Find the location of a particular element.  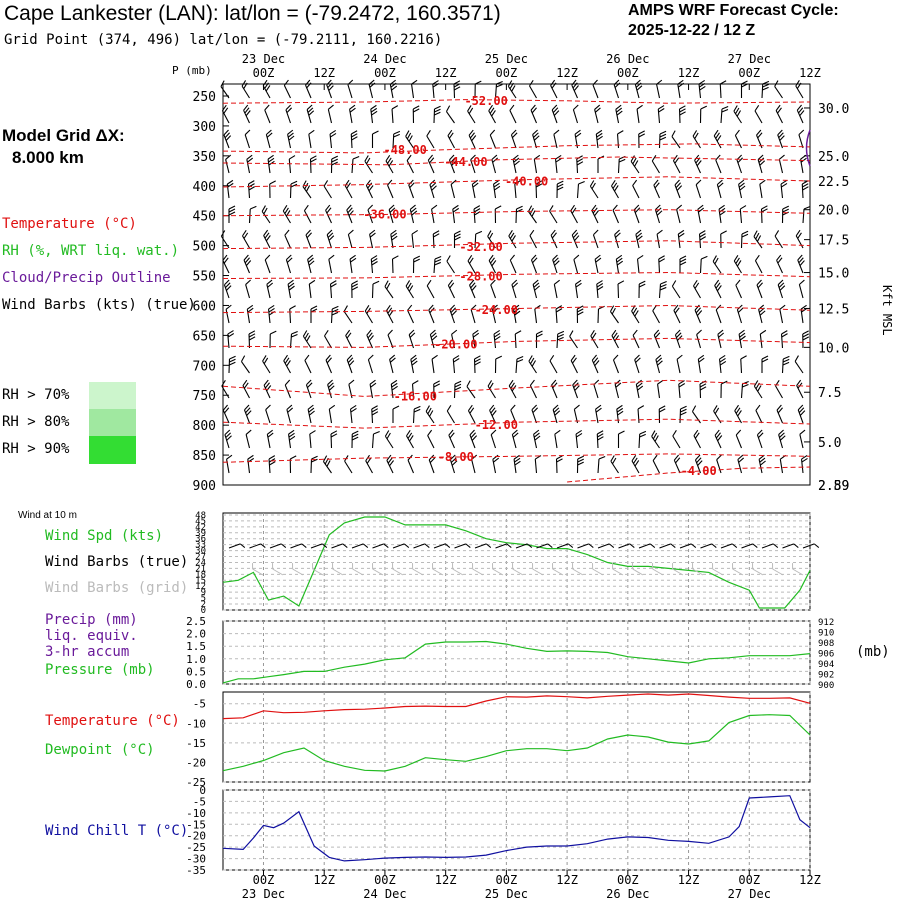

grid-barb-staff is located at coordinates (378, 572).